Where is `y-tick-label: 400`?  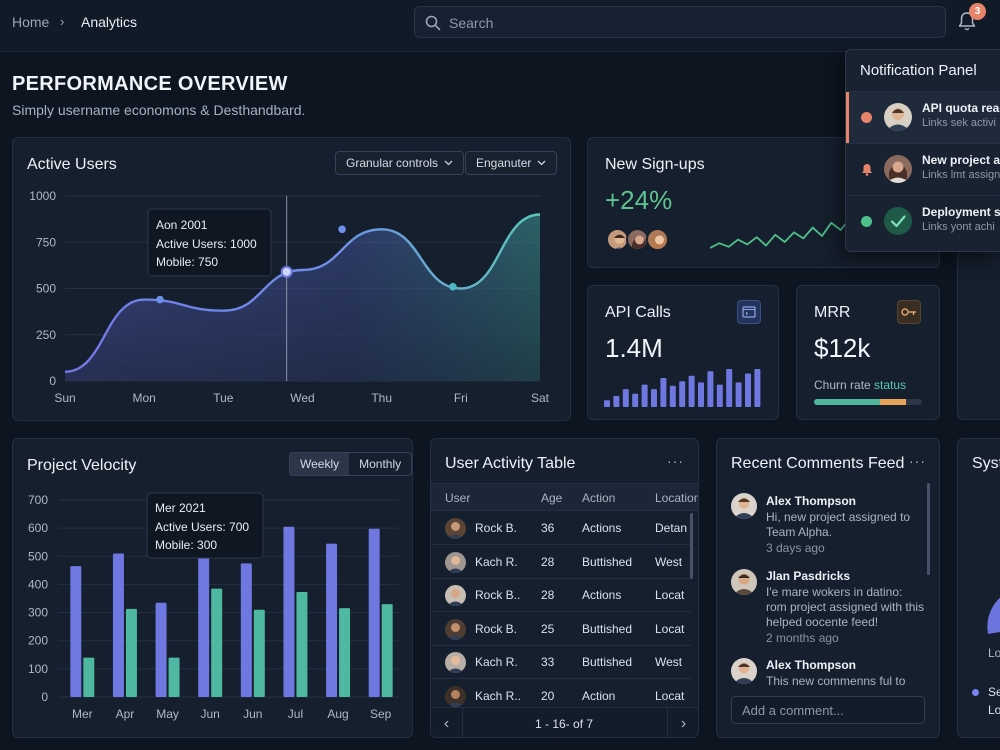 y-tick-label: 400 is located at coordinates (38, 584).